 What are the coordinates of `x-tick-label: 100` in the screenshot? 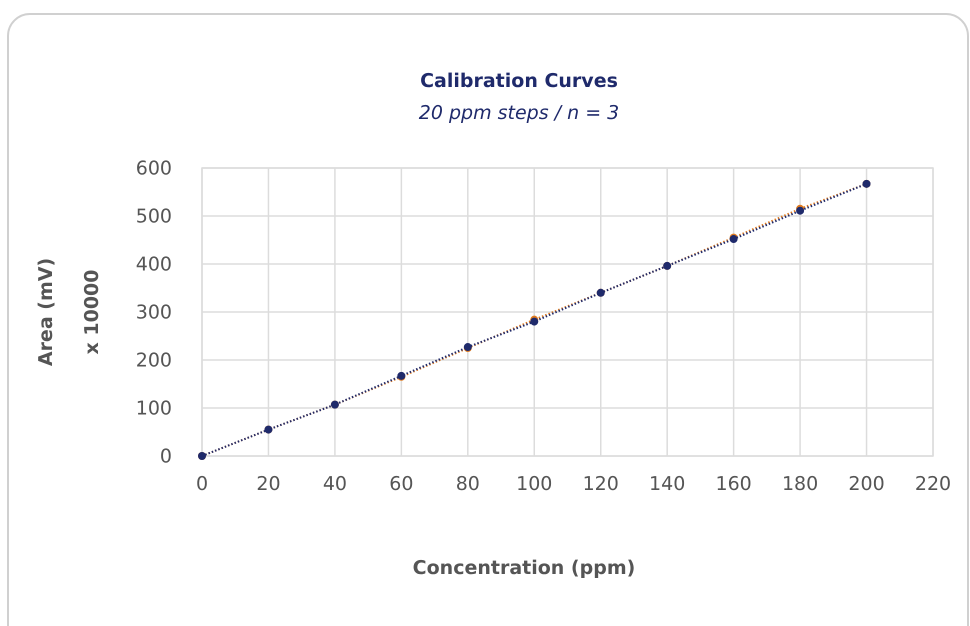 It's located at (534, 484).